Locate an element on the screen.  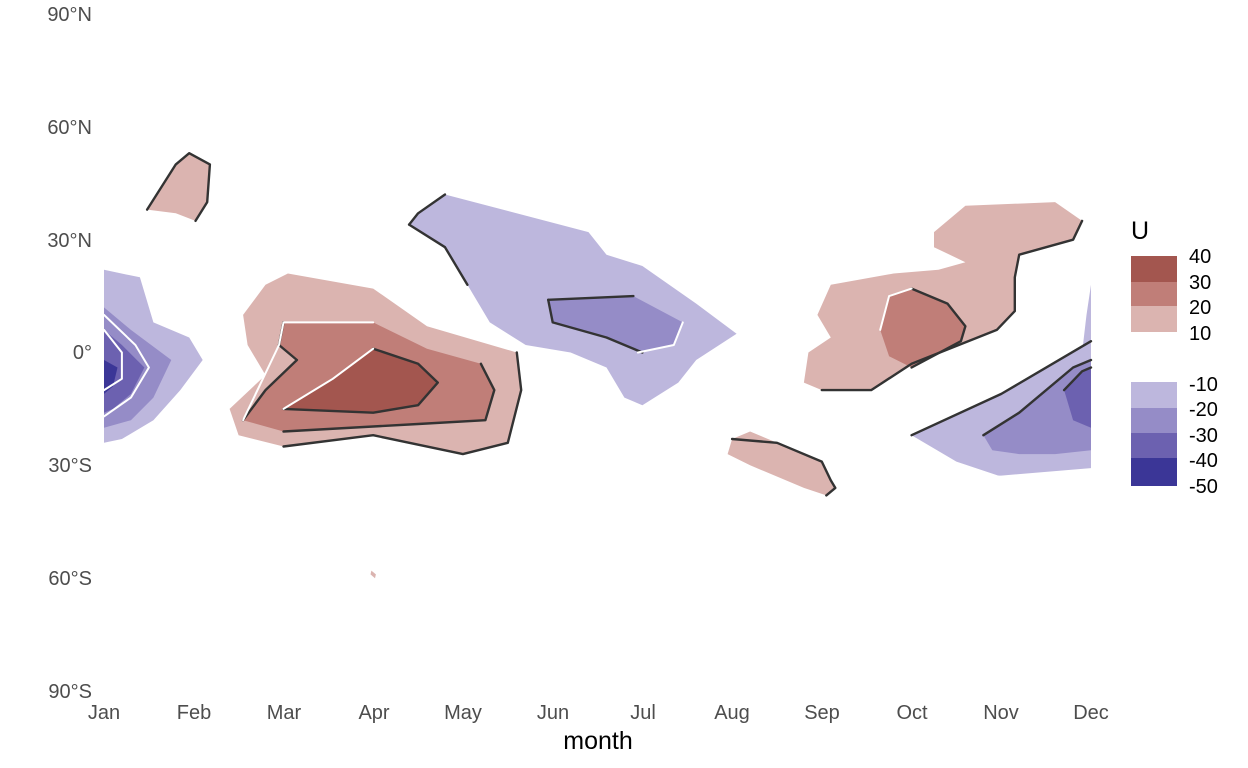
contour-region-mar-may-equatorial-westerly is located at coordinates (360, 380).